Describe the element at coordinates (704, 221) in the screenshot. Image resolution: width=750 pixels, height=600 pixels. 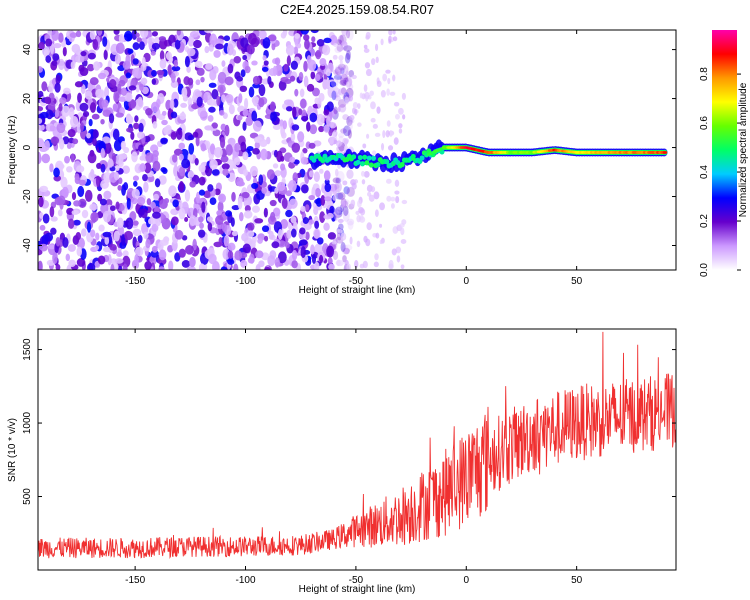
I see `colorbar-tick-label: 0.2` at that location.